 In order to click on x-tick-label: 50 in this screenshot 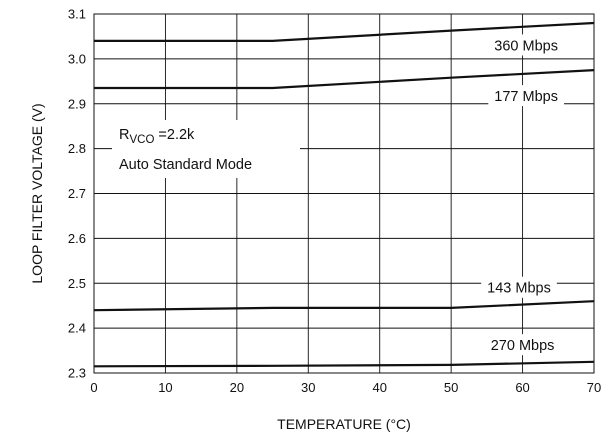, I will do `click(451, 387)`.